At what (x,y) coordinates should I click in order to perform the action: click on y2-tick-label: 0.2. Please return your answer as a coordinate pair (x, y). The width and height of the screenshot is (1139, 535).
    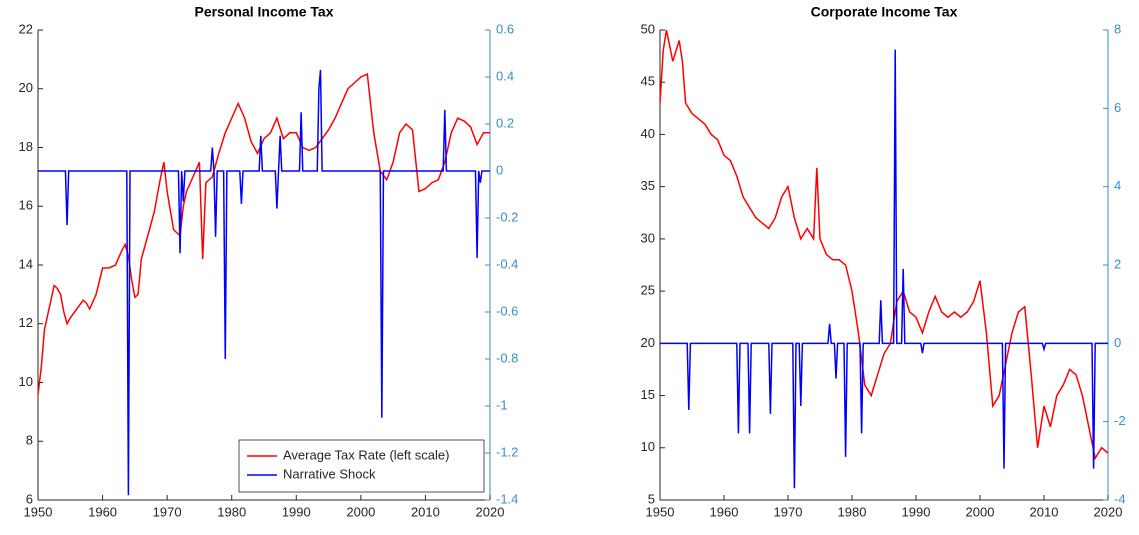
    Looking at the image, I should click on (505, 122).